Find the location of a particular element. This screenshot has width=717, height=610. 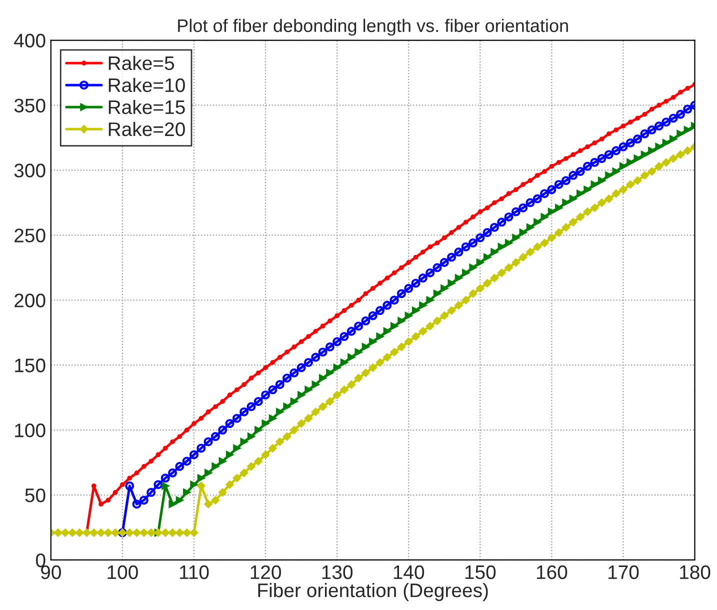

y-tick-label: 50 is located at coordinates (35, 495).